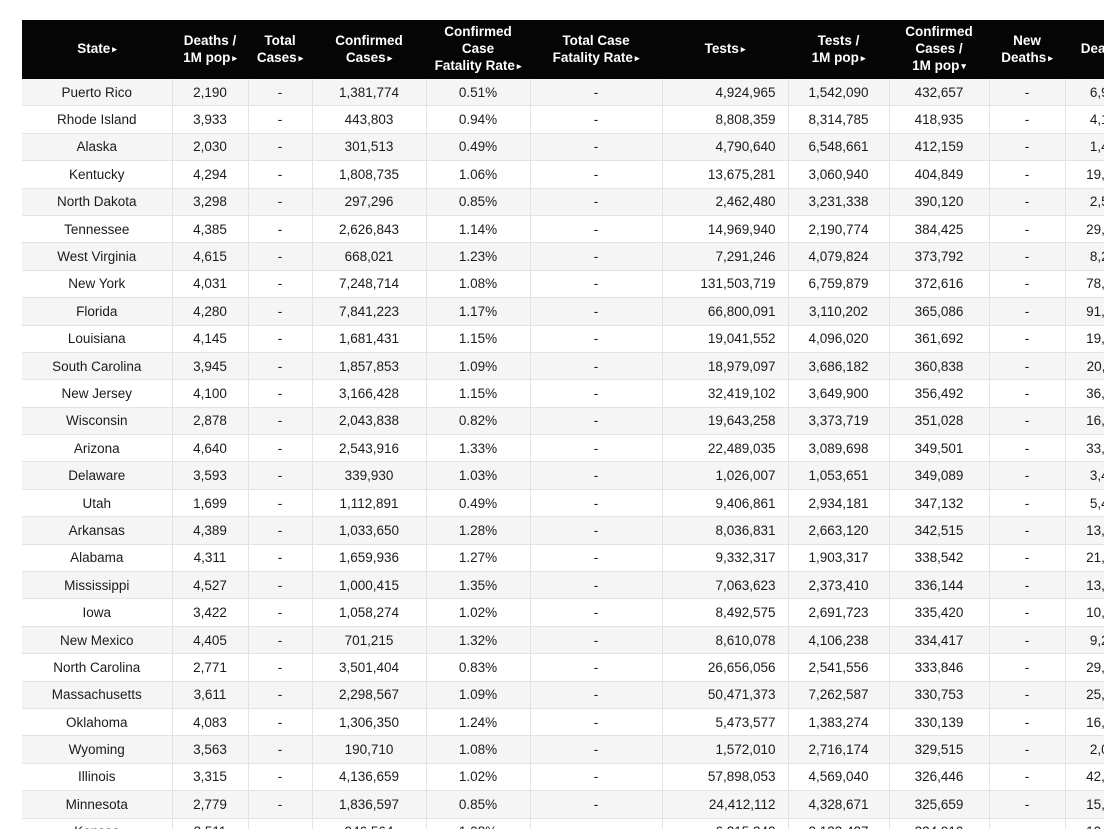 Image resolution: width=1104 pixels, height=829 pixels. Describe the element at coordinates (477, 256) in the screenshot. I see `cell-confirmed-cfr: 1.23%` at that location.